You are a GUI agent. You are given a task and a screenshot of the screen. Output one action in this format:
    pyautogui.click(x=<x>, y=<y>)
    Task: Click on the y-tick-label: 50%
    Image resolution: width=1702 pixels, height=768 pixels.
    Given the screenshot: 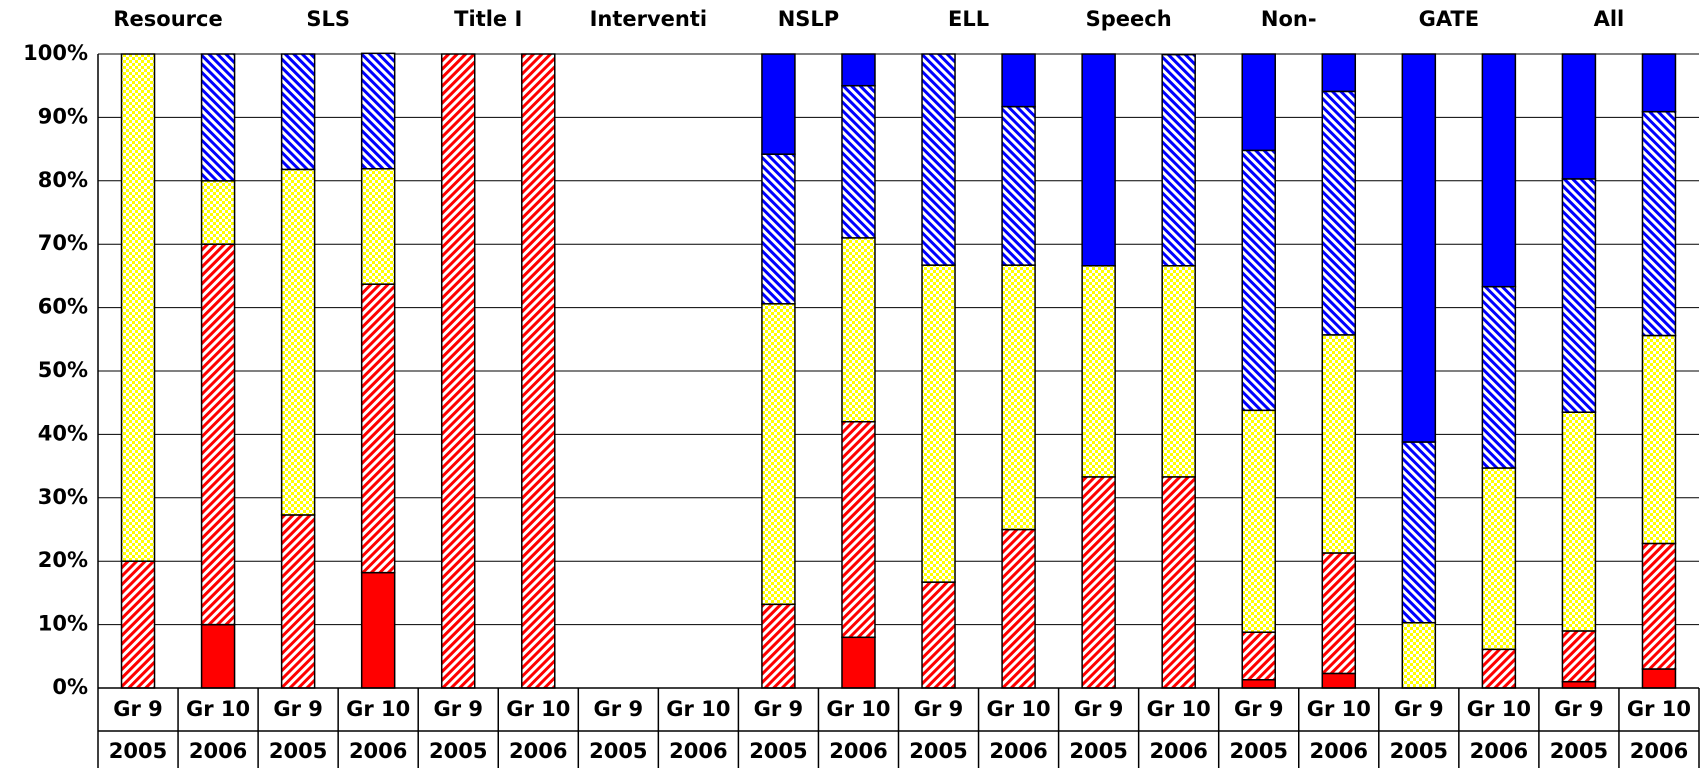 What is the action you would take?
    pyautogui.click(x=63, y=370)
    